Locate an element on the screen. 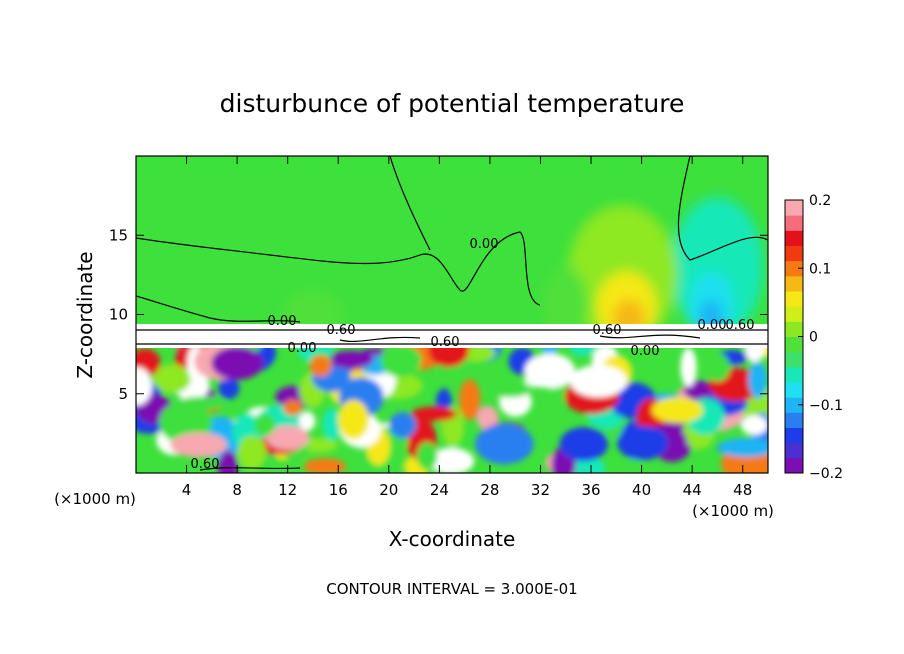 This screenshot has width=904, height=654. x-tick-label: 28 is located at coordinates (489, 490).